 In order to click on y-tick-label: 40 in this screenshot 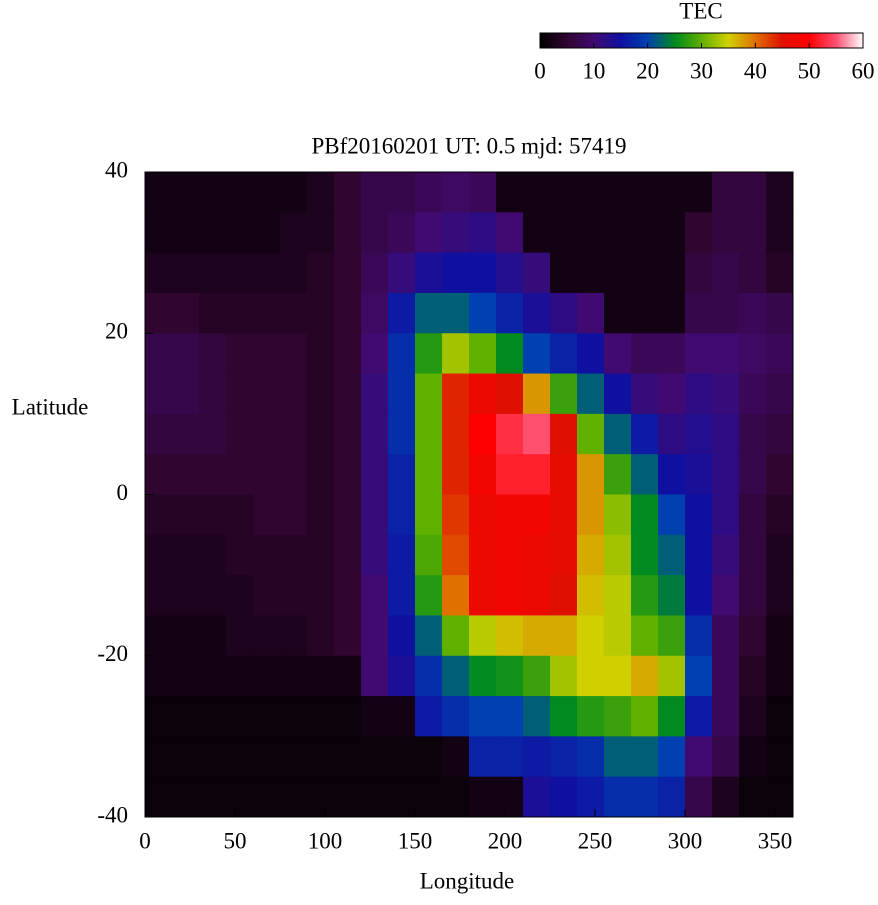, I will do `click(116, 169)`.